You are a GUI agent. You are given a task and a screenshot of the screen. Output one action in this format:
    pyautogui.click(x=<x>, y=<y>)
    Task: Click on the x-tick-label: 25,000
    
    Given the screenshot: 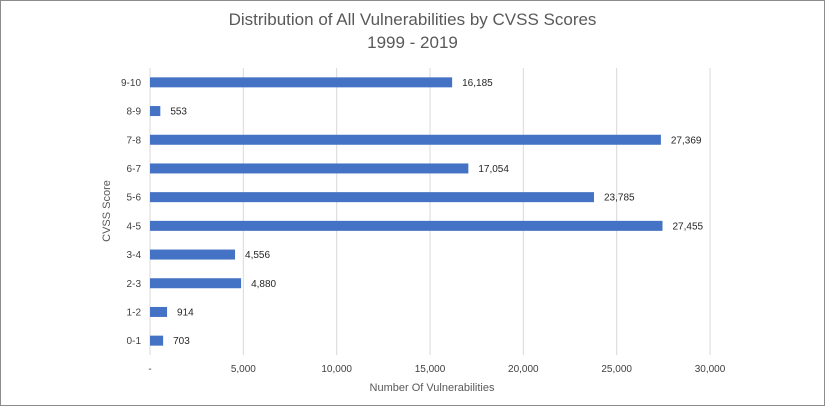 What is the action you would take?
    pyautogui.click(x=616, y=369)
    